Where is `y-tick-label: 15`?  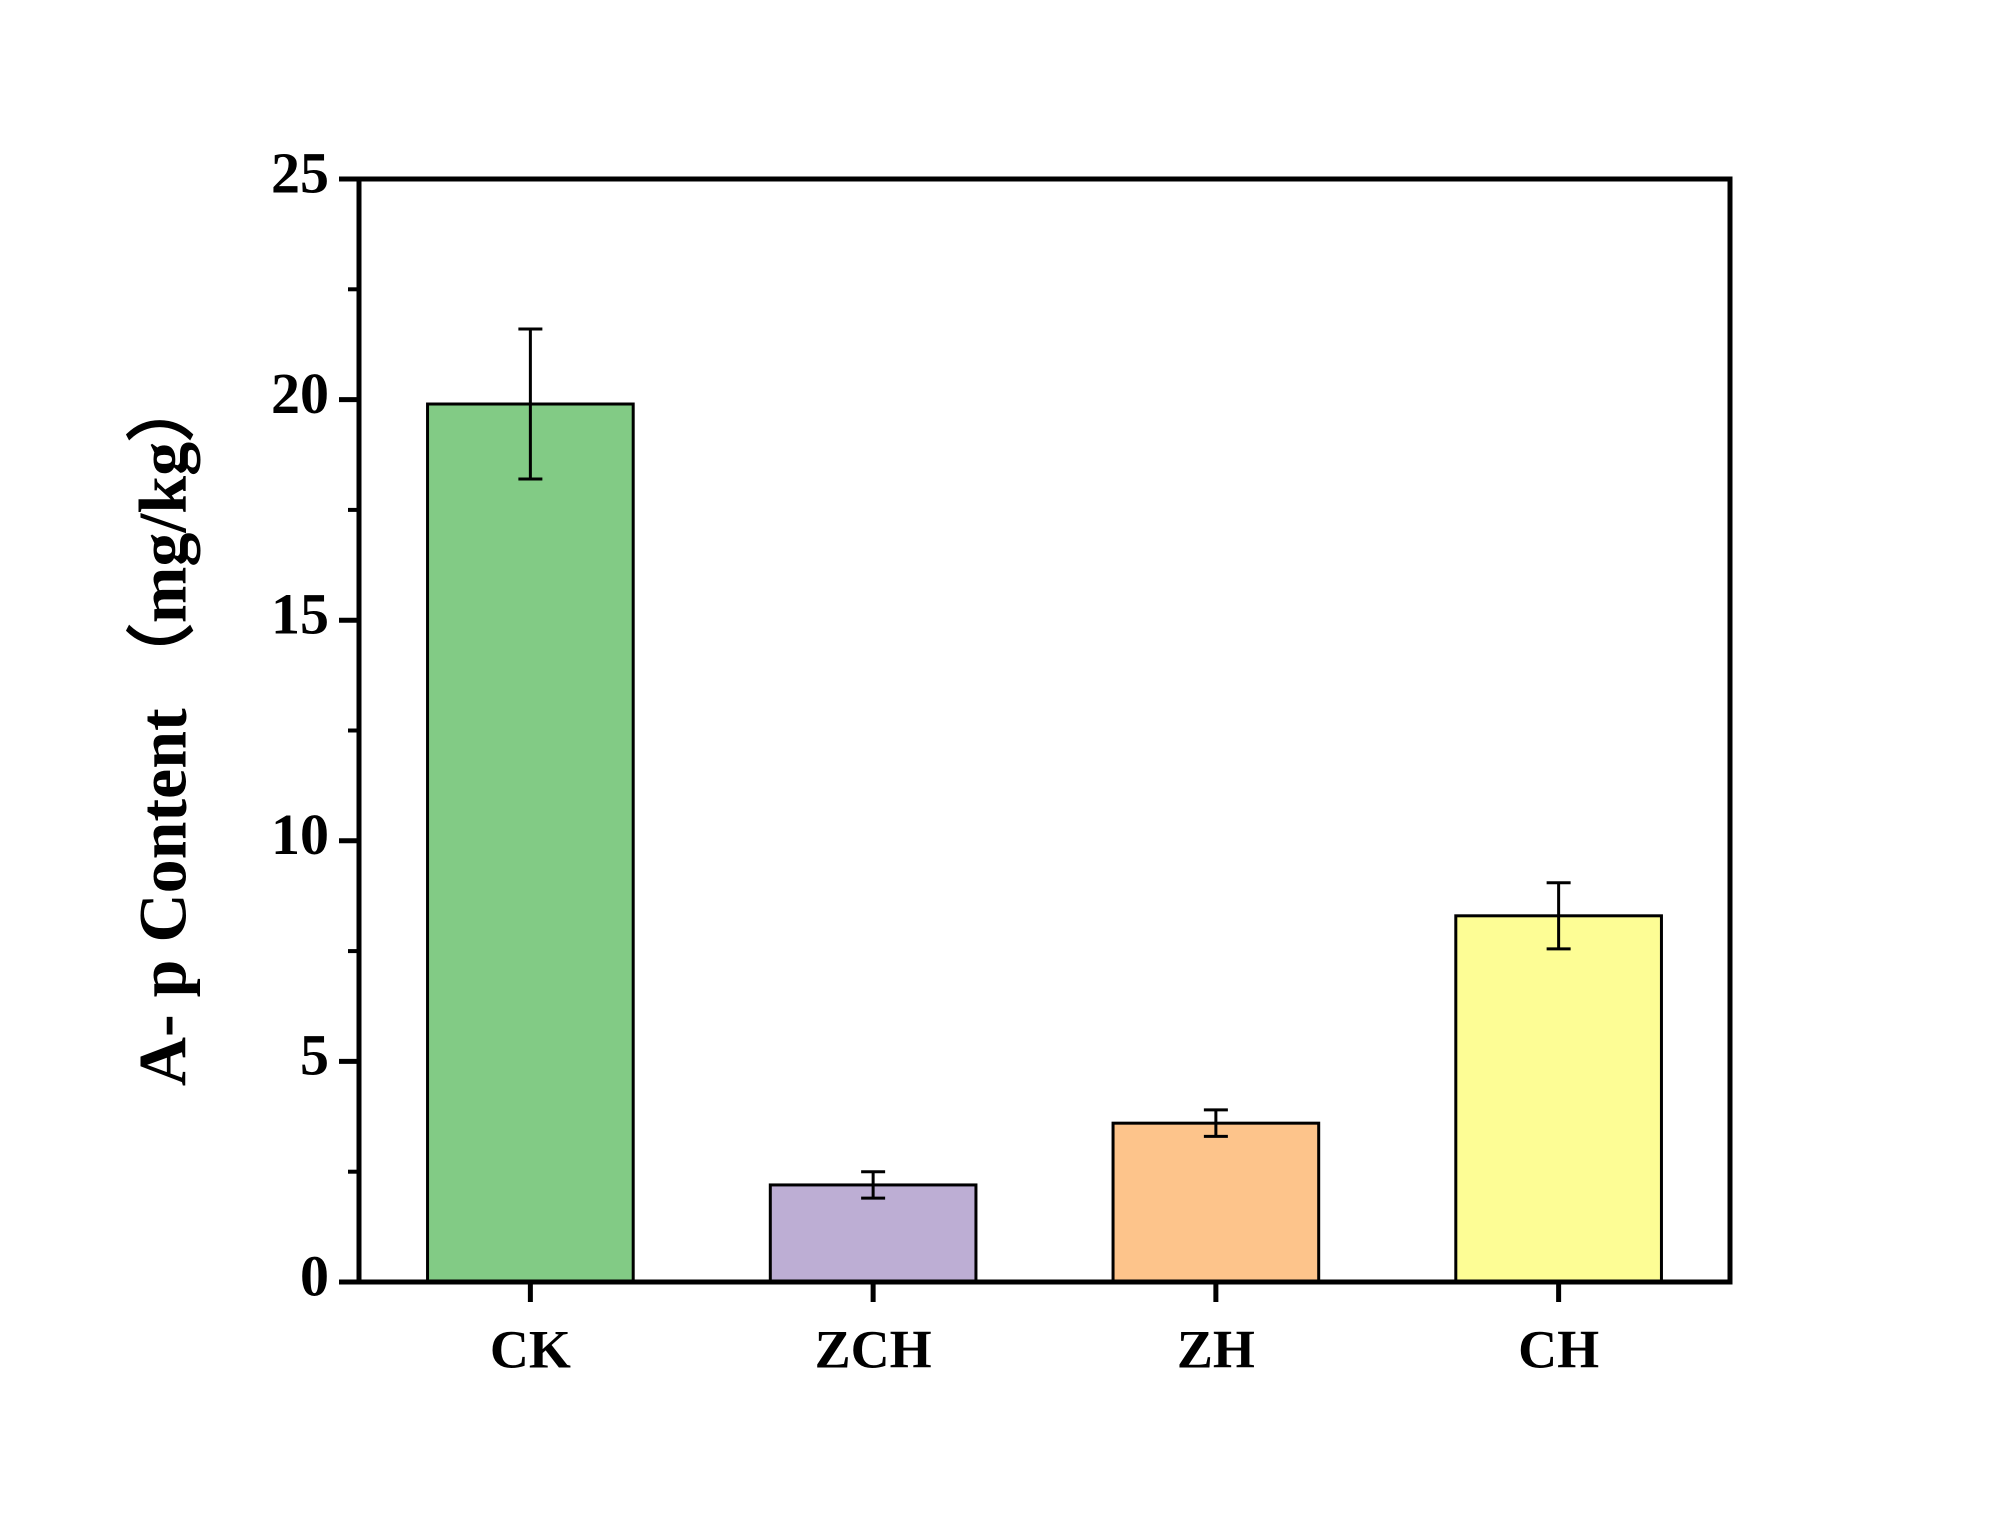
y-tick-label: 15 is located at coordinates (300, 614).